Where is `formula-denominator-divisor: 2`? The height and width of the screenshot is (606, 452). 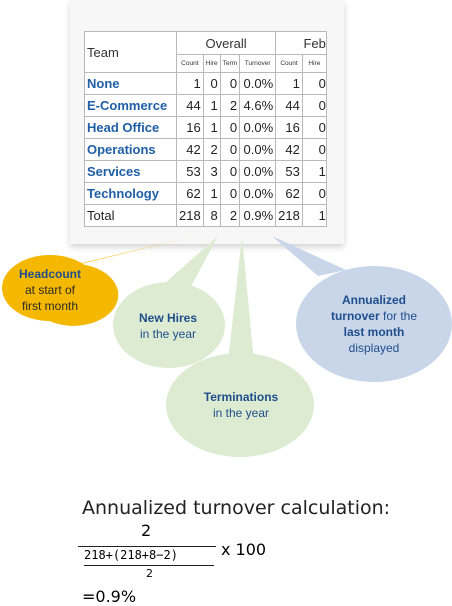
formula-denominator-divisor: 2 is located at coordinates (149, 573).